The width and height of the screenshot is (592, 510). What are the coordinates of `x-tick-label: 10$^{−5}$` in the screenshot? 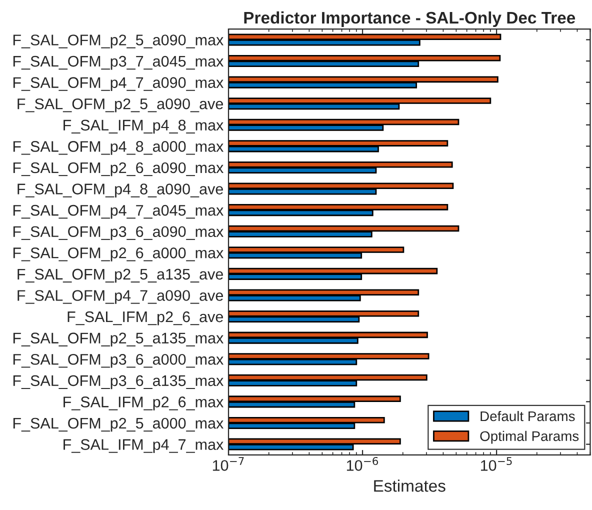 It's located at (496, 464).